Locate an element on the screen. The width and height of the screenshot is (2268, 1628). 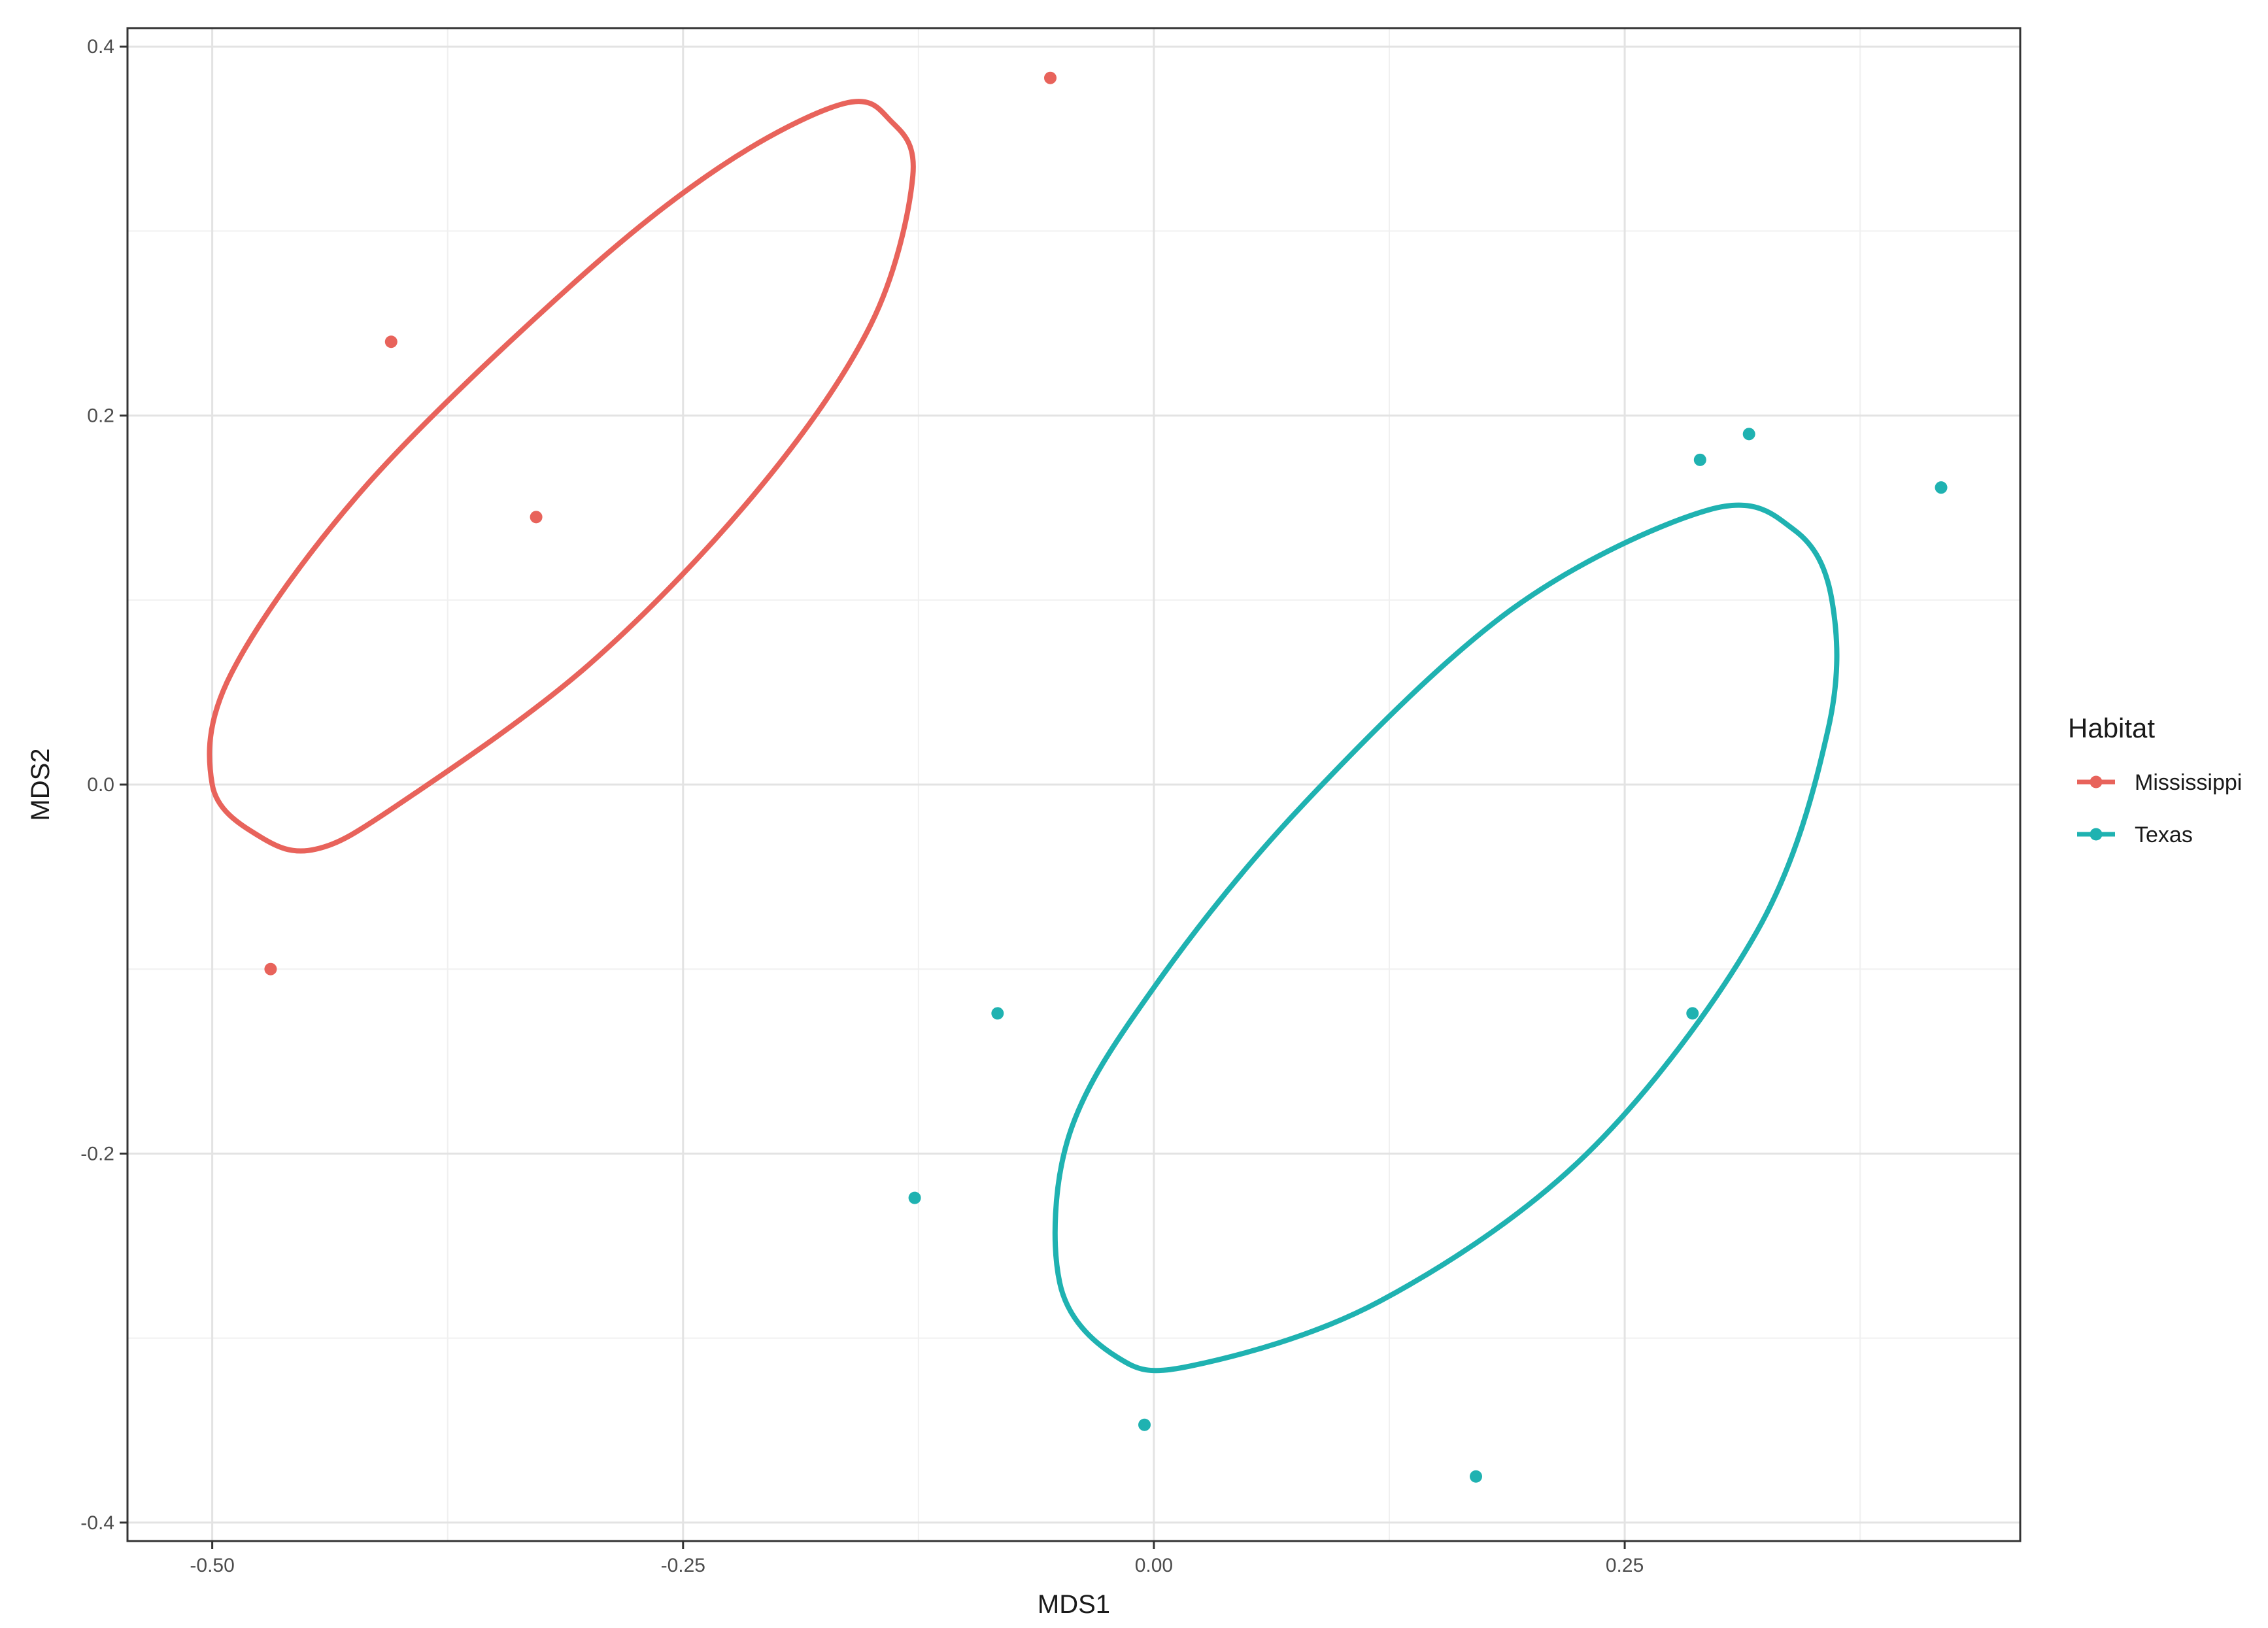
x-tick-label: -0.25 is located at coordinates (683, 1565).